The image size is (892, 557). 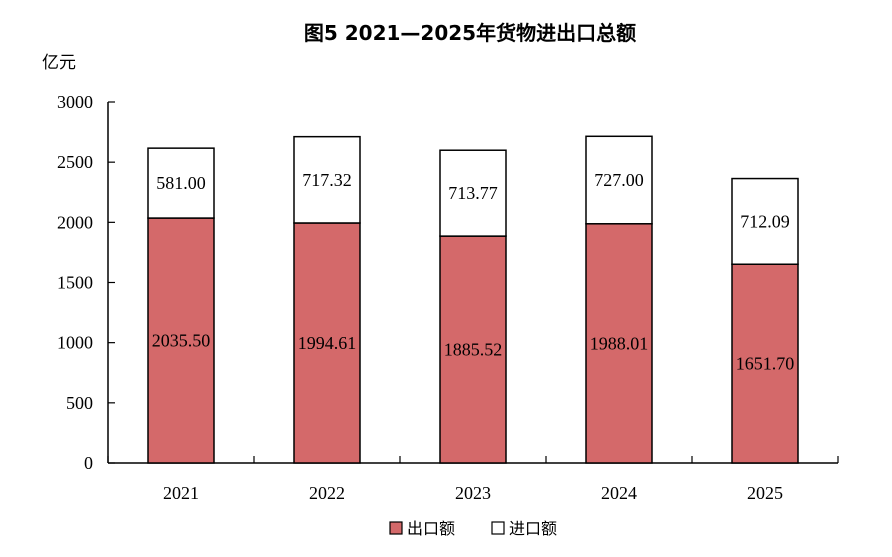 What do you see at coordinates (75, 222) in the screenshot?
I see `y-tick-label: 2000` at bounding box center [75, 222].